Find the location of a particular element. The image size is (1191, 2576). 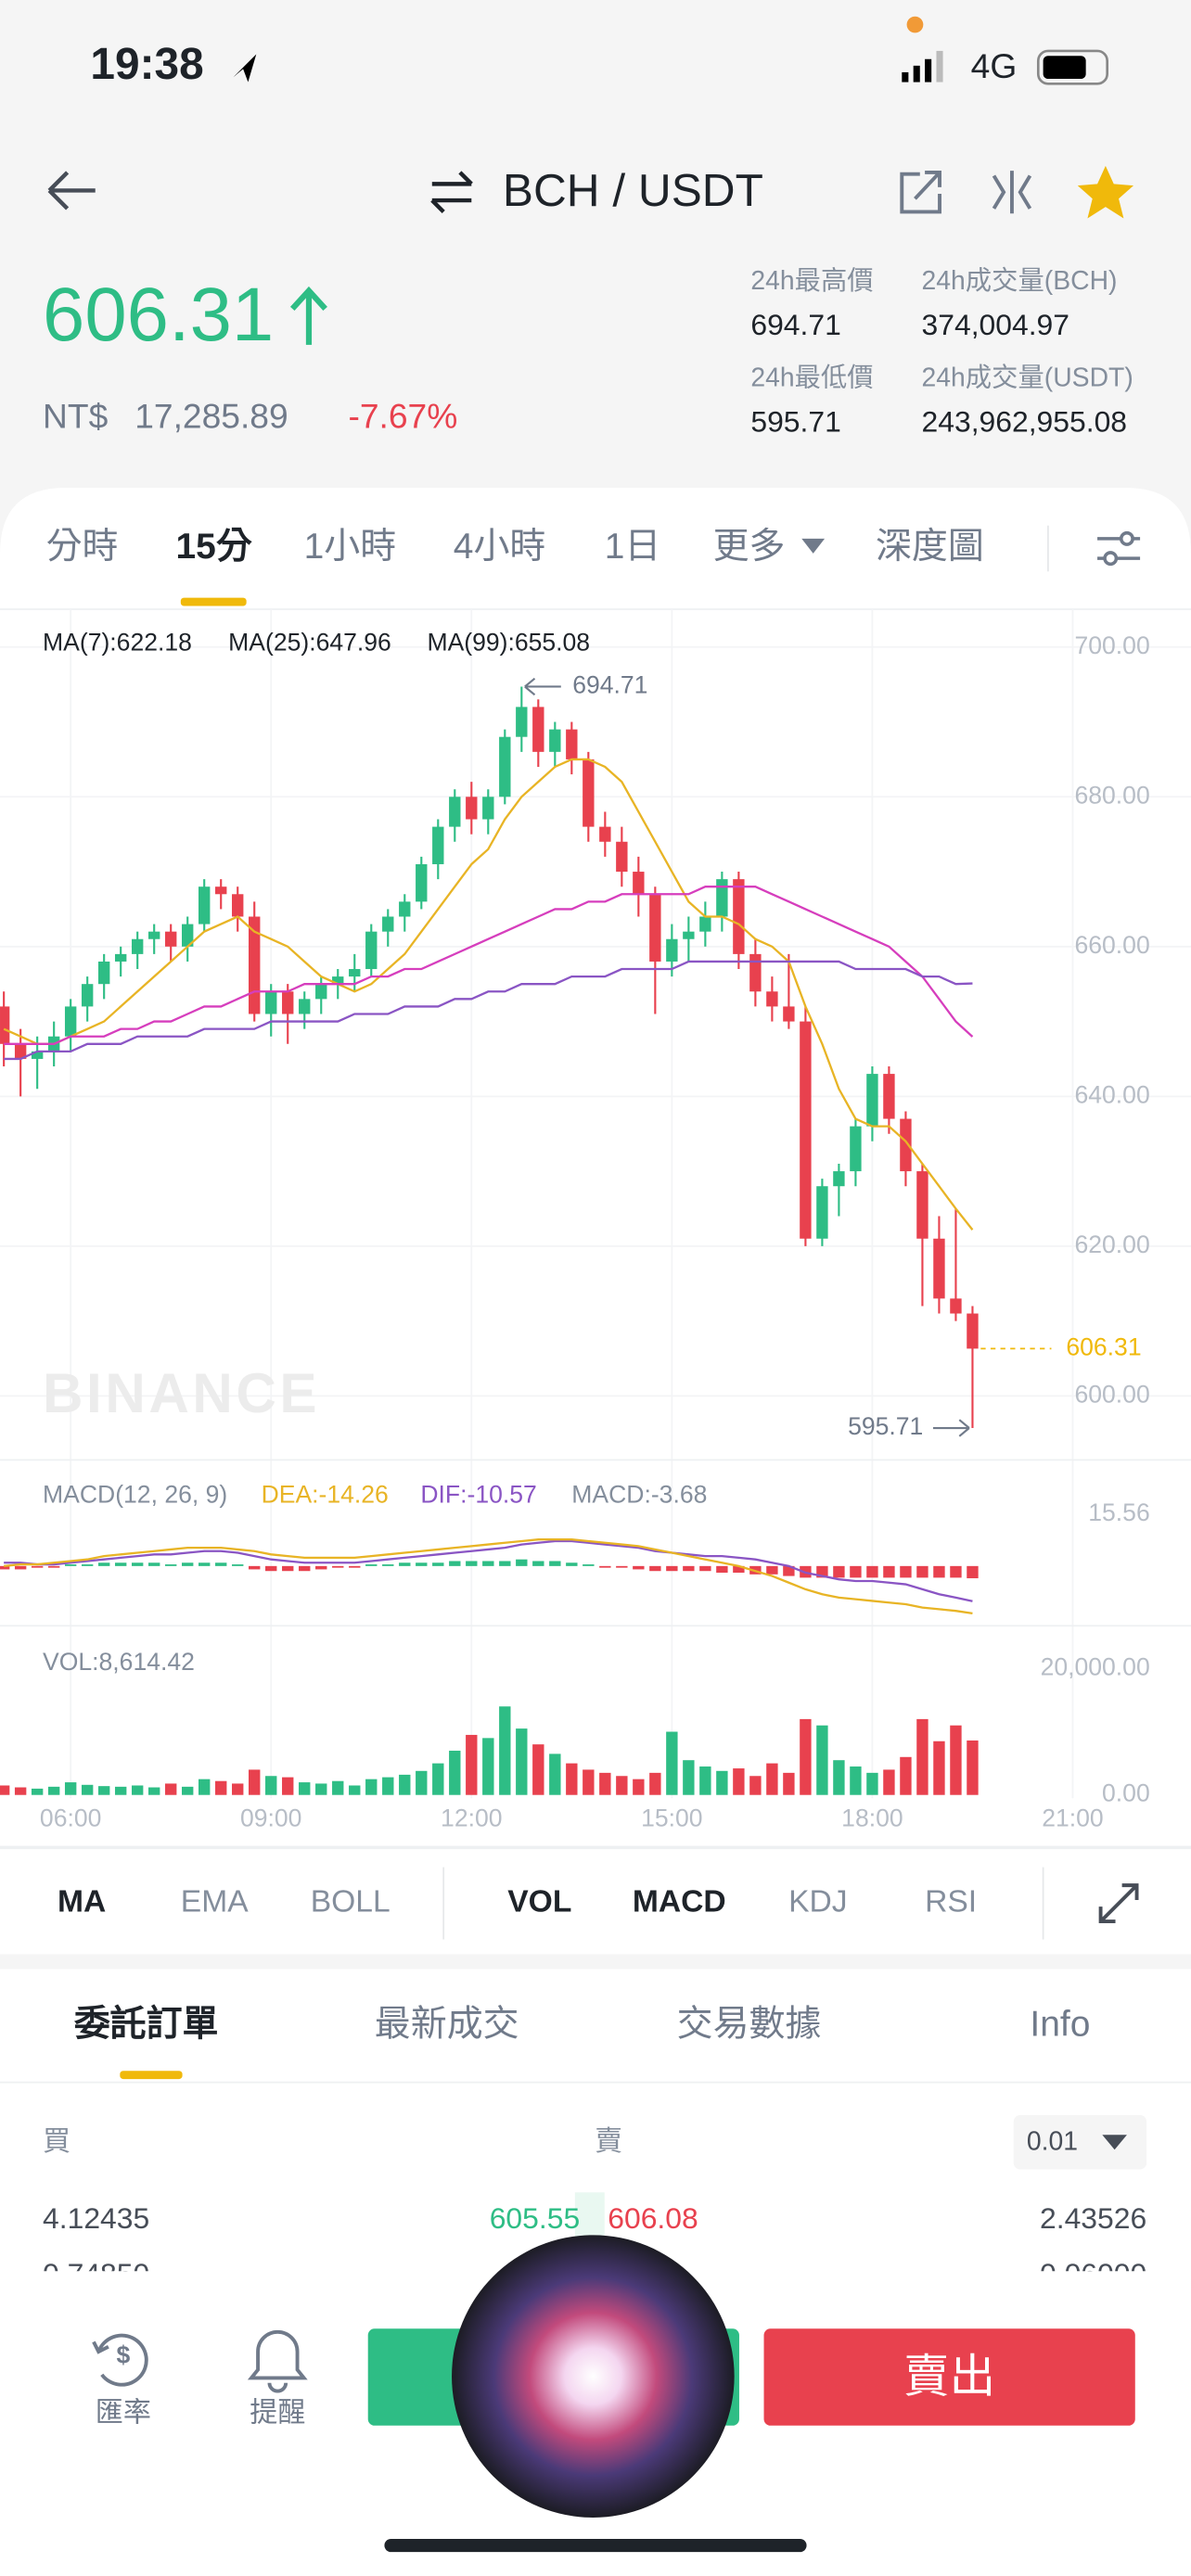

compare-button is located at coordinates (1012, 192).